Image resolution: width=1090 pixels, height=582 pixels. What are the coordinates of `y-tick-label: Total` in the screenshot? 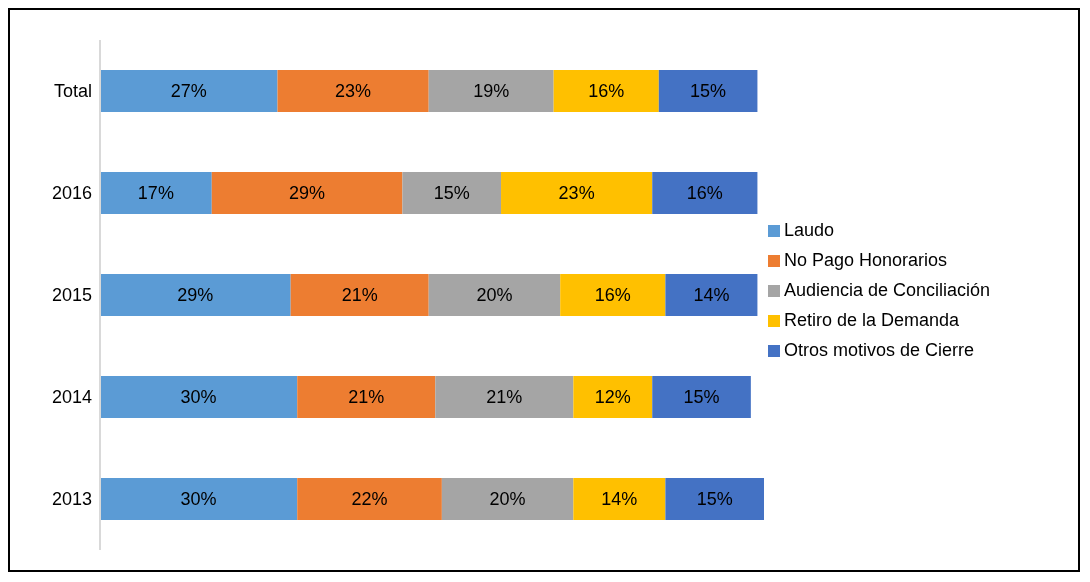 It's located at (72, 91).